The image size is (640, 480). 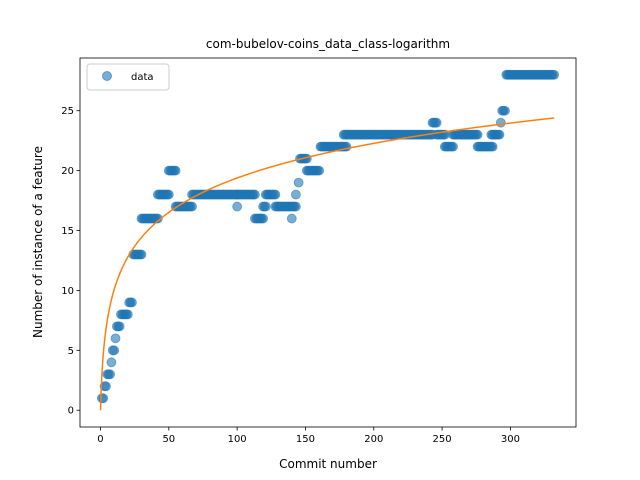 What do you see at coordinates (305, 439) in the screenshot?
I see `x-tick-label: 150` at bounding box center [305, 439].